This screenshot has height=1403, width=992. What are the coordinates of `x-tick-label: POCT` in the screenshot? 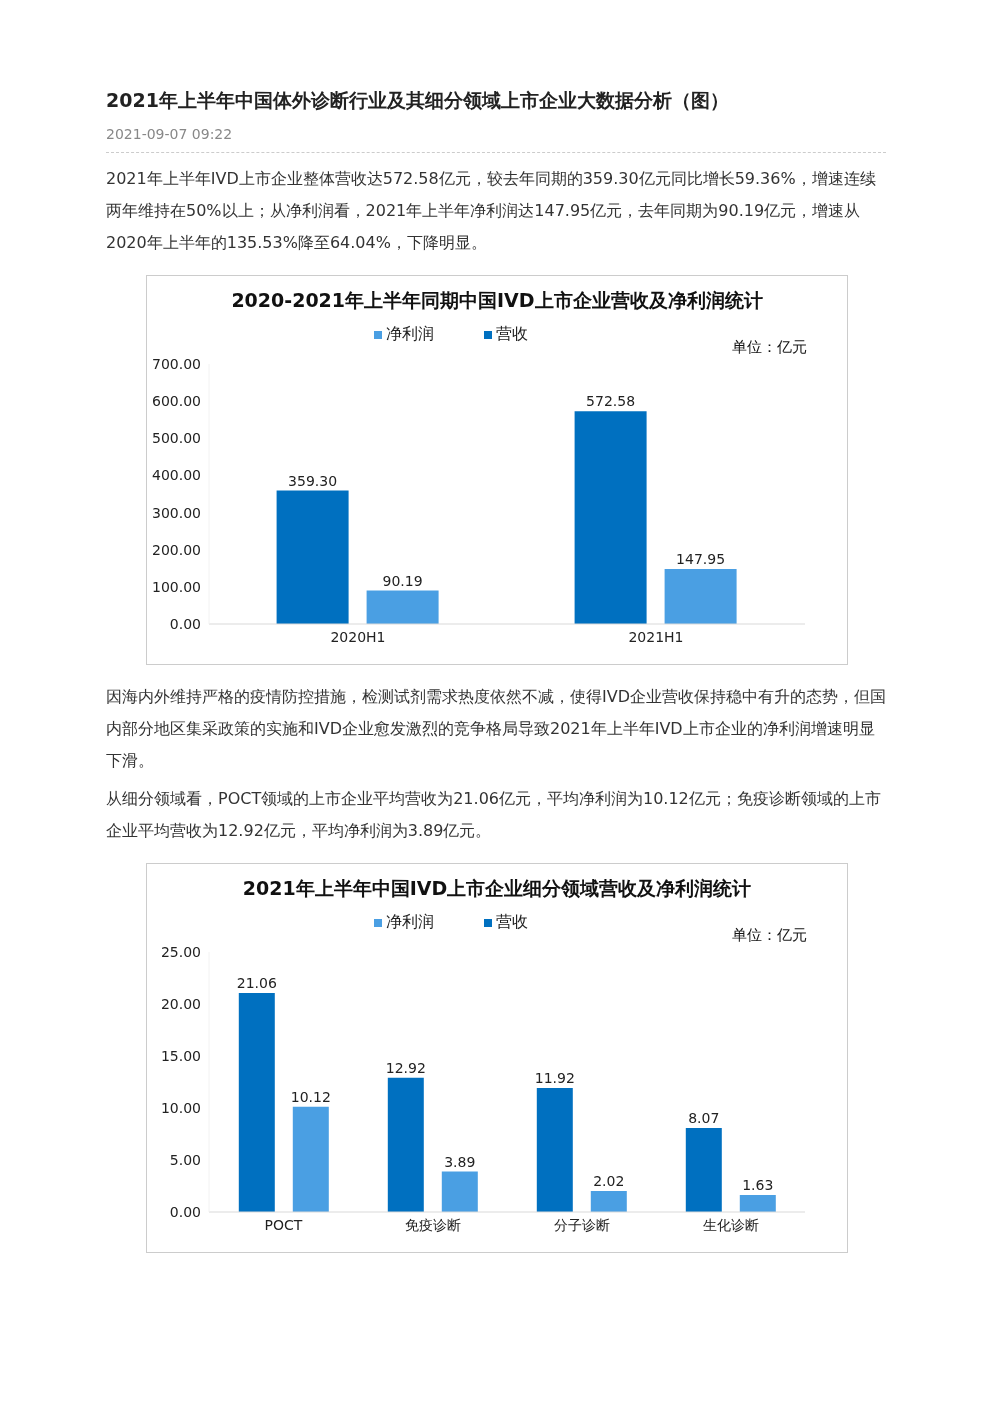 It's located at (283, 1224).